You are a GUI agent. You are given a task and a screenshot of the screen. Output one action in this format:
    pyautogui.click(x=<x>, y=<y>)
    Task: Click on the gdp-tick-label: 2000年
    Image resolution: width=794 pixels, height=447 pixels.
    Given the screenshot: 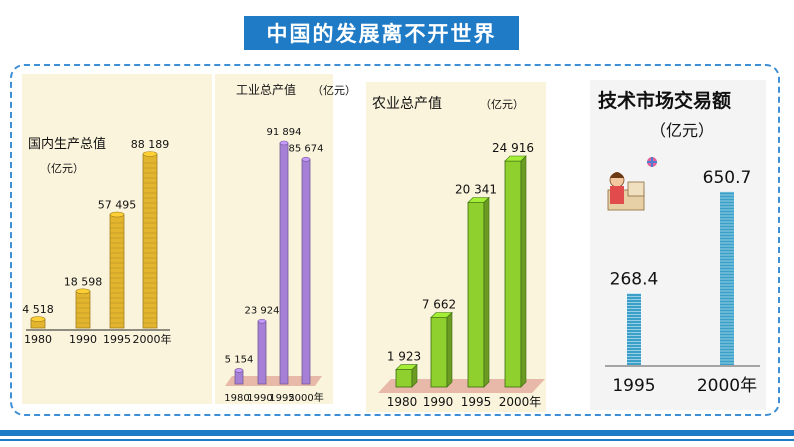 What is the action you would take?
    pyautogui.click(x=152, y=339)
    